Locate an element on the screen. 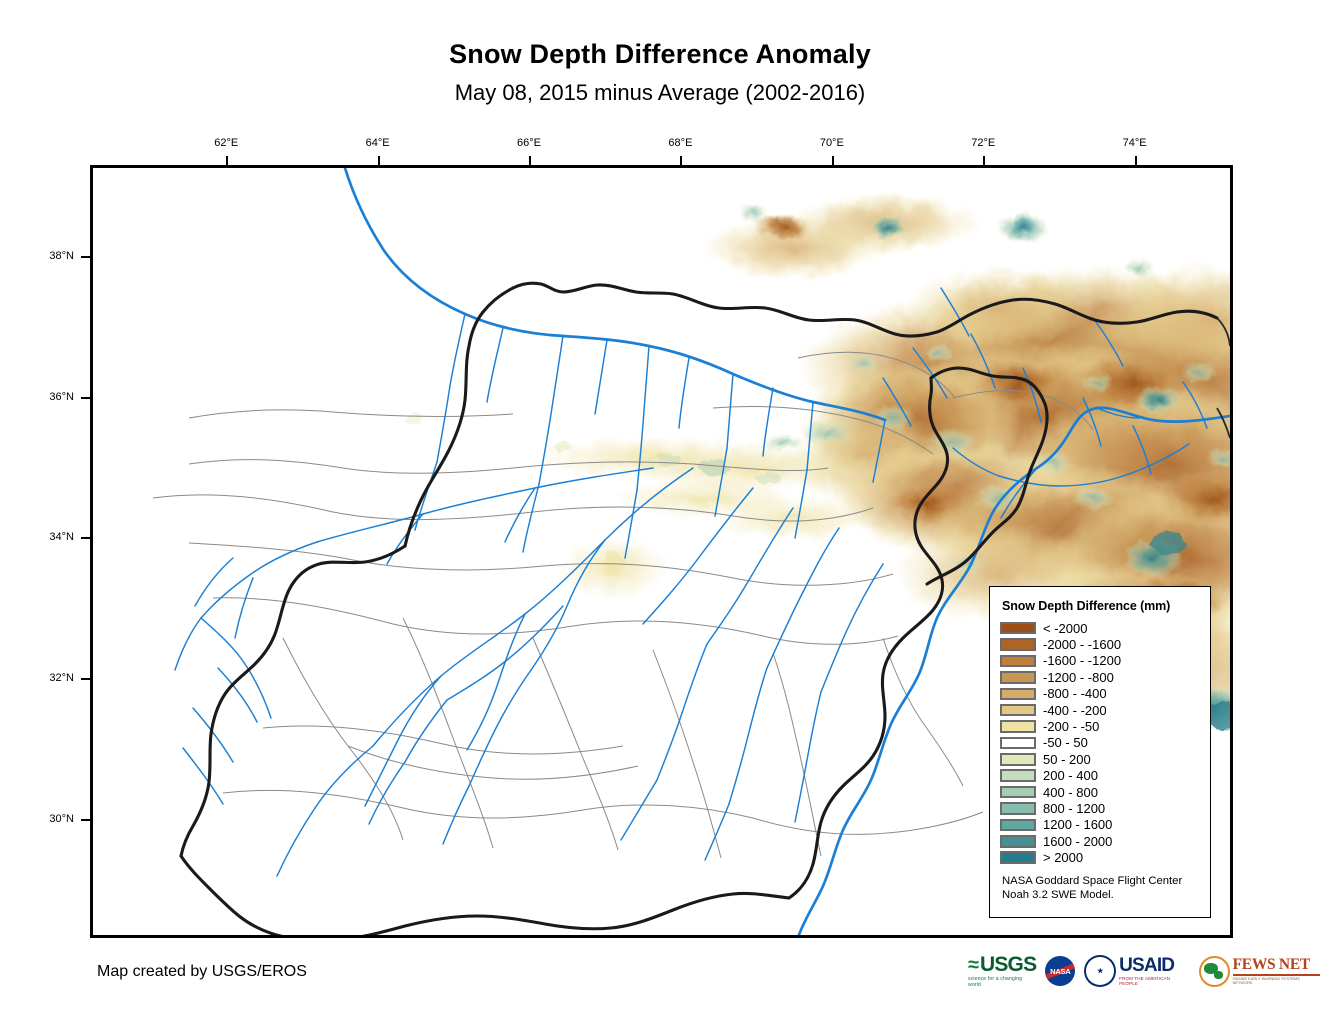 The width and height of the screenshot is (1320, 1020). legend-entry: -2000 - -1600 is located at coordinates (1100, 644).